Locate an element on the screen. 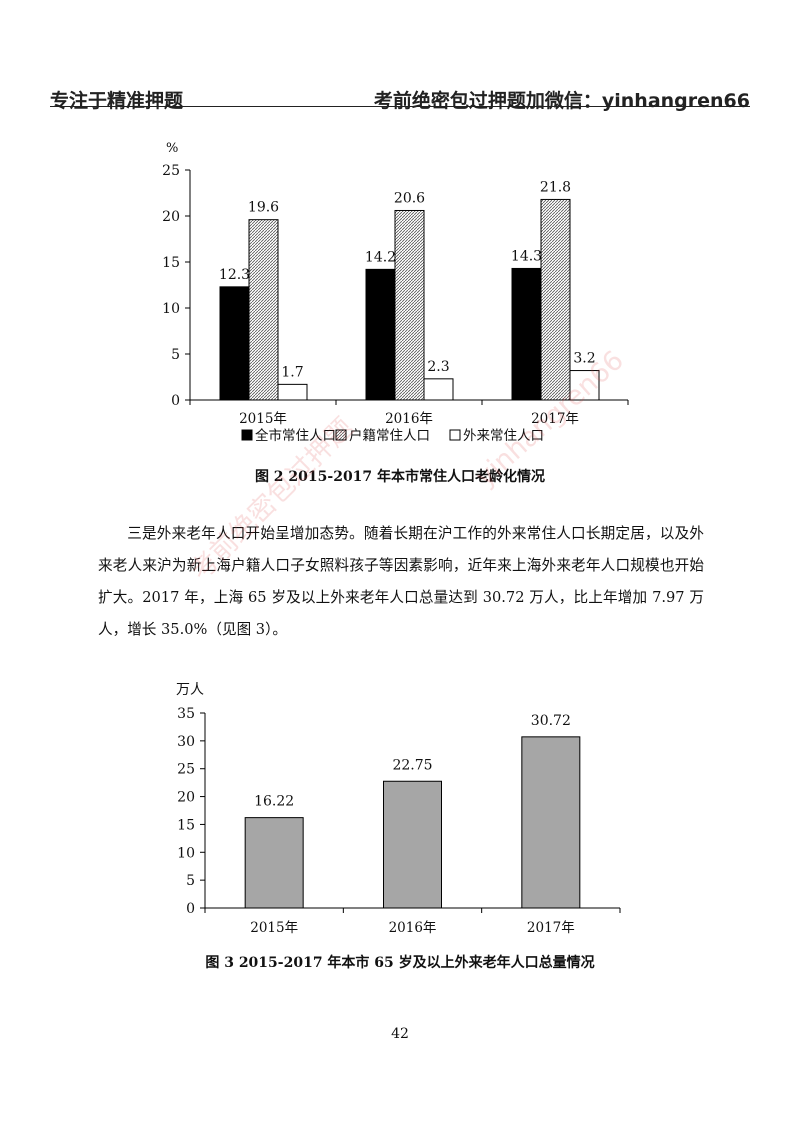 This screenshot has width=800, height=1124. y-tick-label: 30 is located at coordinates (186, 742).